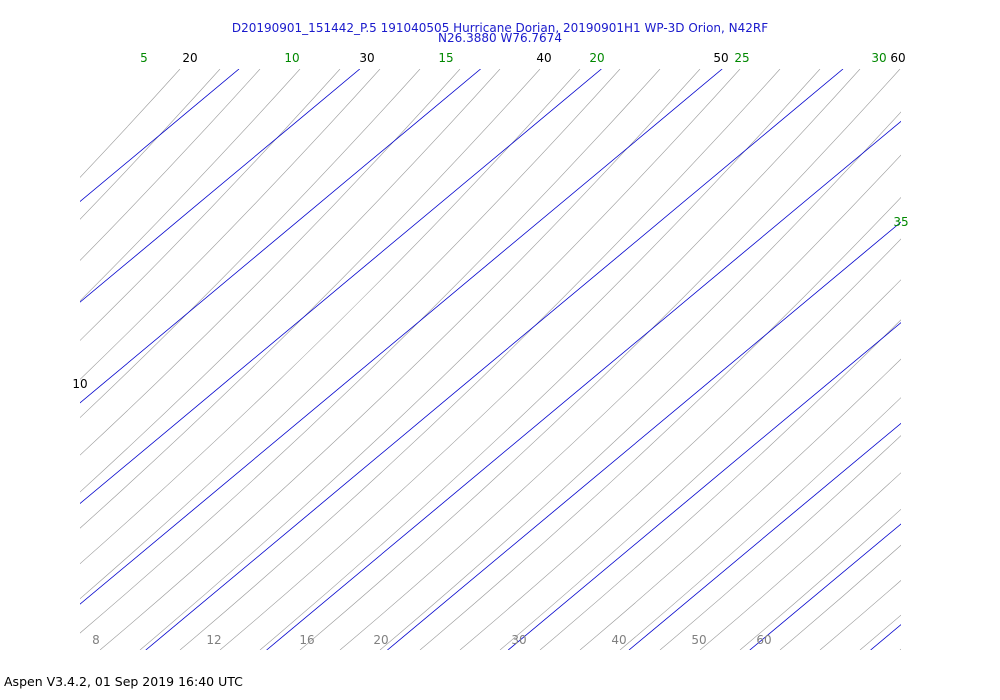 The image size is (1000, 700). Describe the element at coordinates (445, 58) in the screenshot. I see `mixing-ratio-label: 15` at that location.